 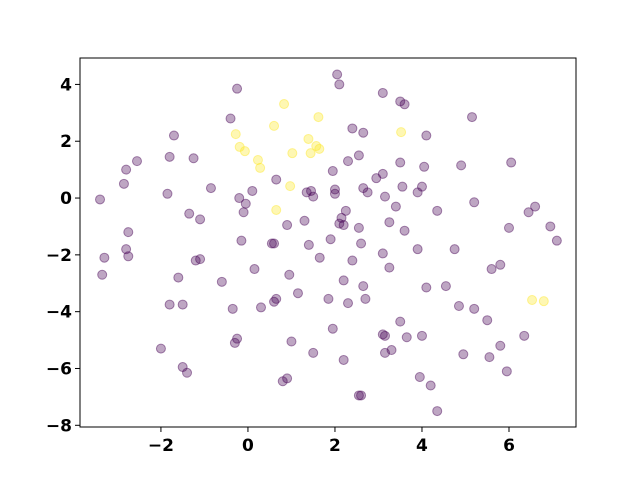 What do you see at coordinates (509, 446) in the screenshot?
I see `x-tick-label: 6` at bounding box center [509, 446].